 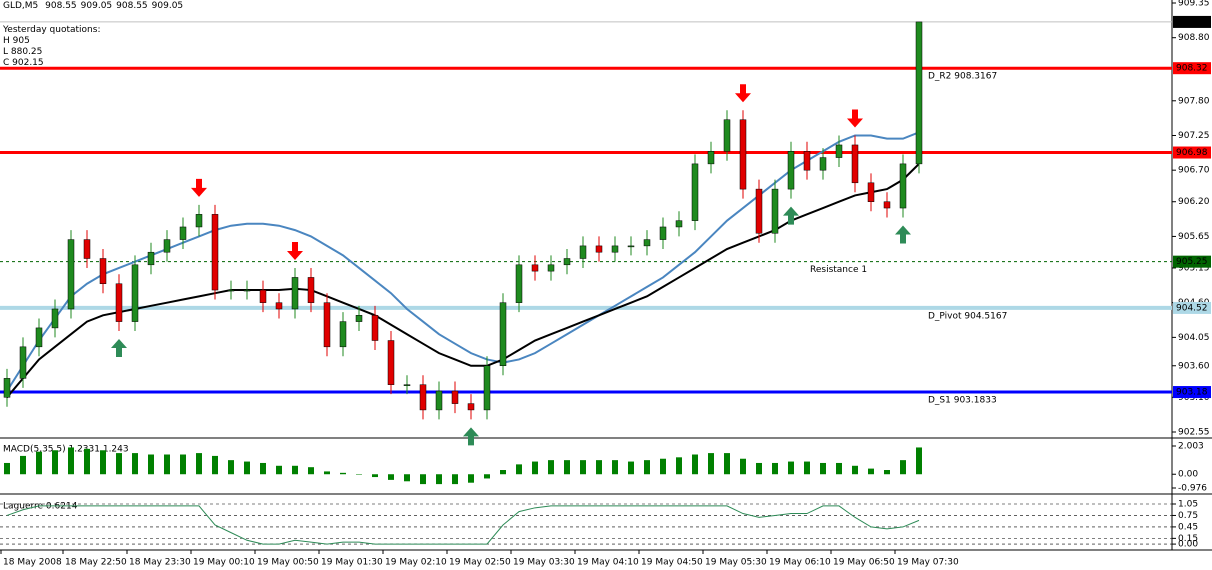 What do you see at coordinates (672, 563) in the screenshot?
I see `x-tick-label: 19 May 04:50` at bounding box center [672, 563].